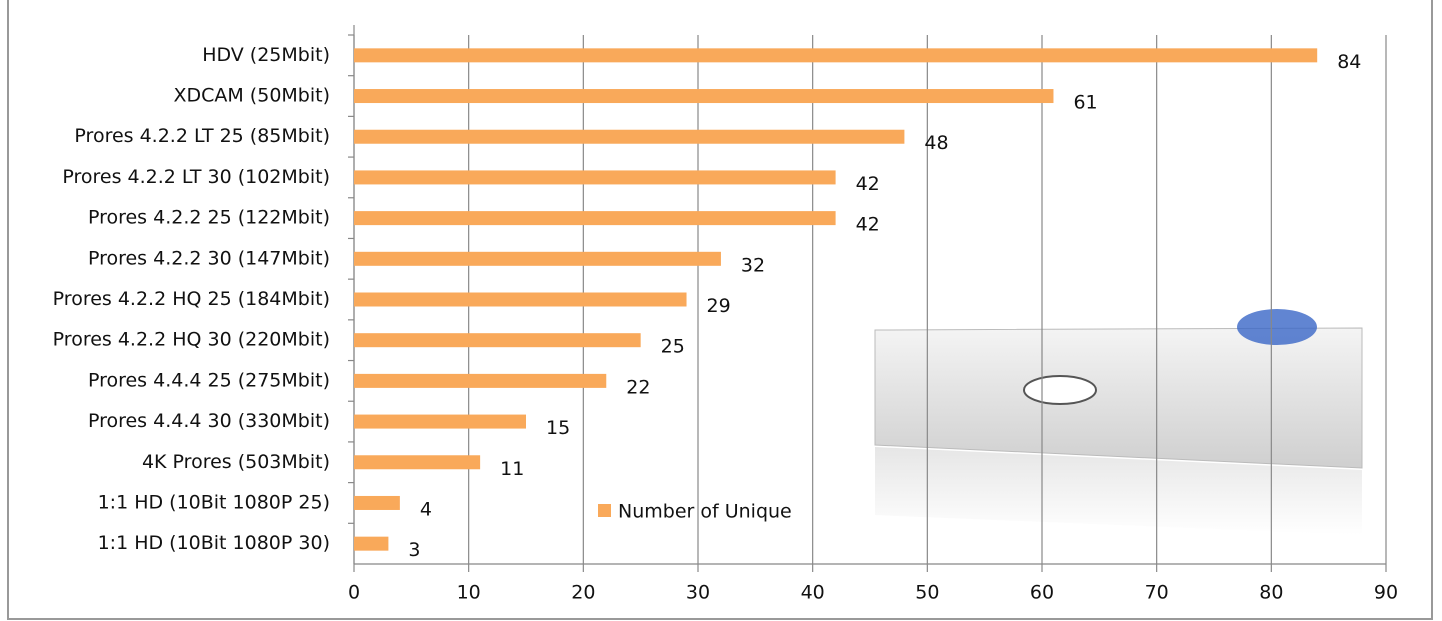 The height and width of the screenshot is (621, 1442). I want to click on x-tick-label: 30, so click(698, 593).